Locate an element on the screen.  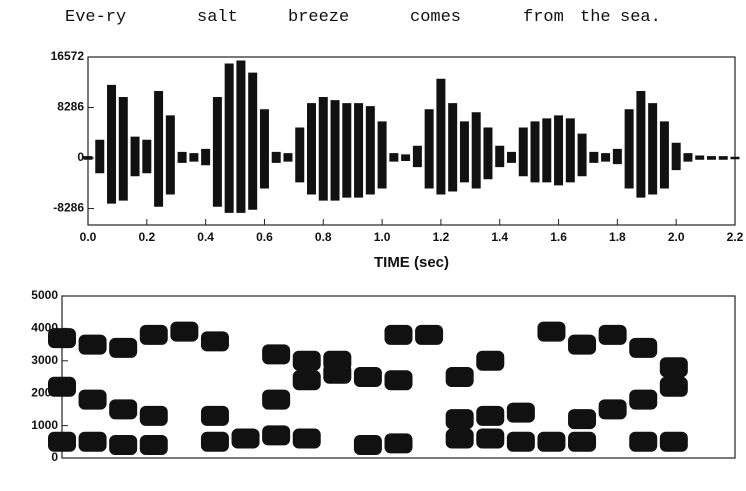
x-tick-label: 1.6 is located at coordinates (558, 237).